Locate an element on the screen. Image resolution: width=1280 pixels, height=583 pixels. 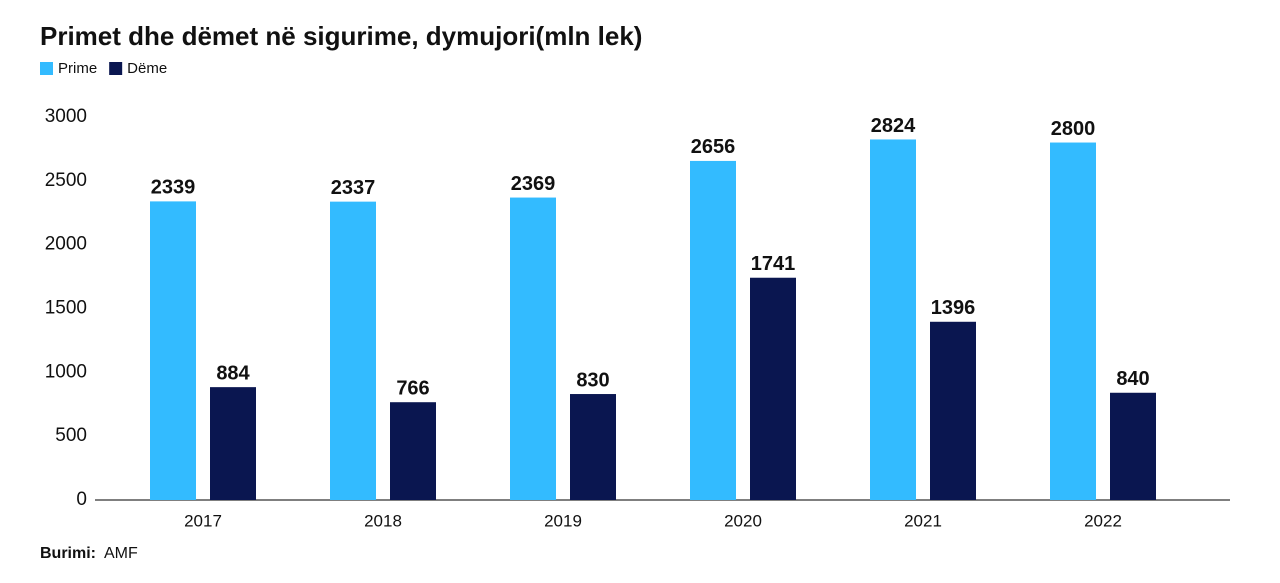
y-tick-label: 500 is located at coordinates (71, 435).